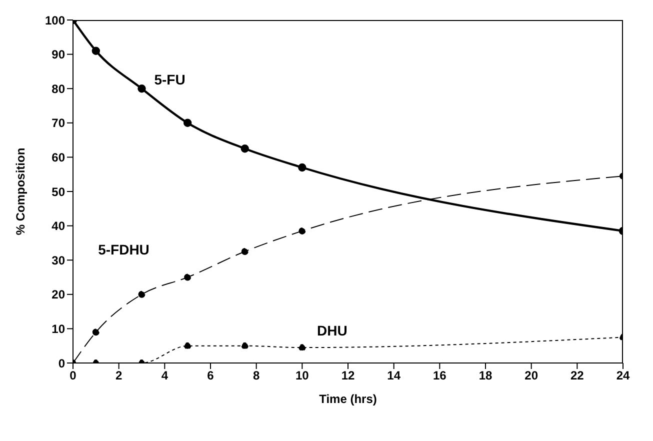 The width and height of the screenshot is (653, 441). I want to click on x-tick-label: 4, so click(164, 375).